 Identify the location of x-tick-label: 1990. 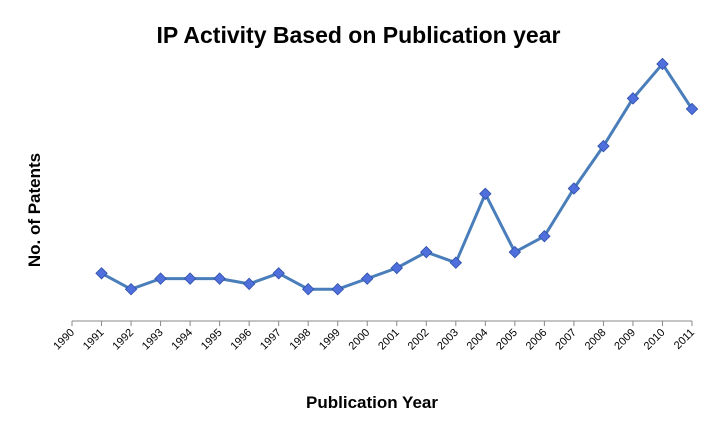
(64, 340).